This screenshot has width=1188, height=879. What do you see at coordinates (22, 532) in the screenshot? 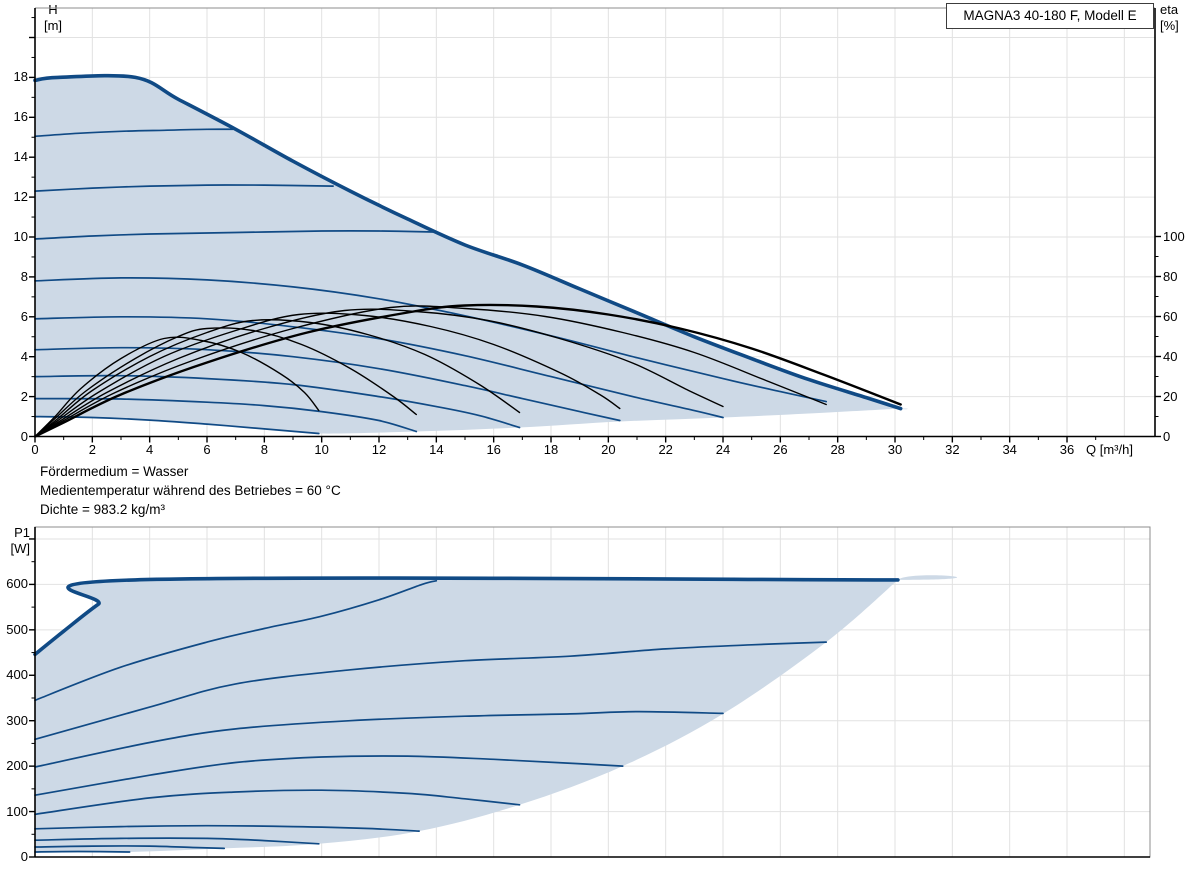
I see `p1-axis-label-symbol: P1` at bounding box center [22, 532].